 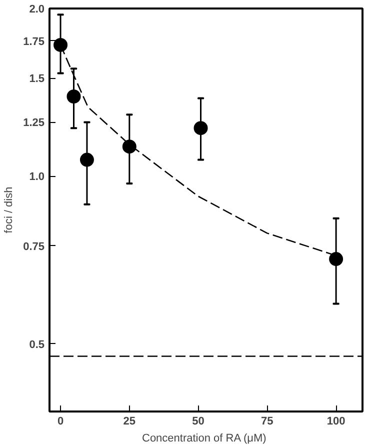 What do you see at coordinates (198, 422) in the screenshot?
I see `x-tick-label: 50` at bounding box center [198, 422].